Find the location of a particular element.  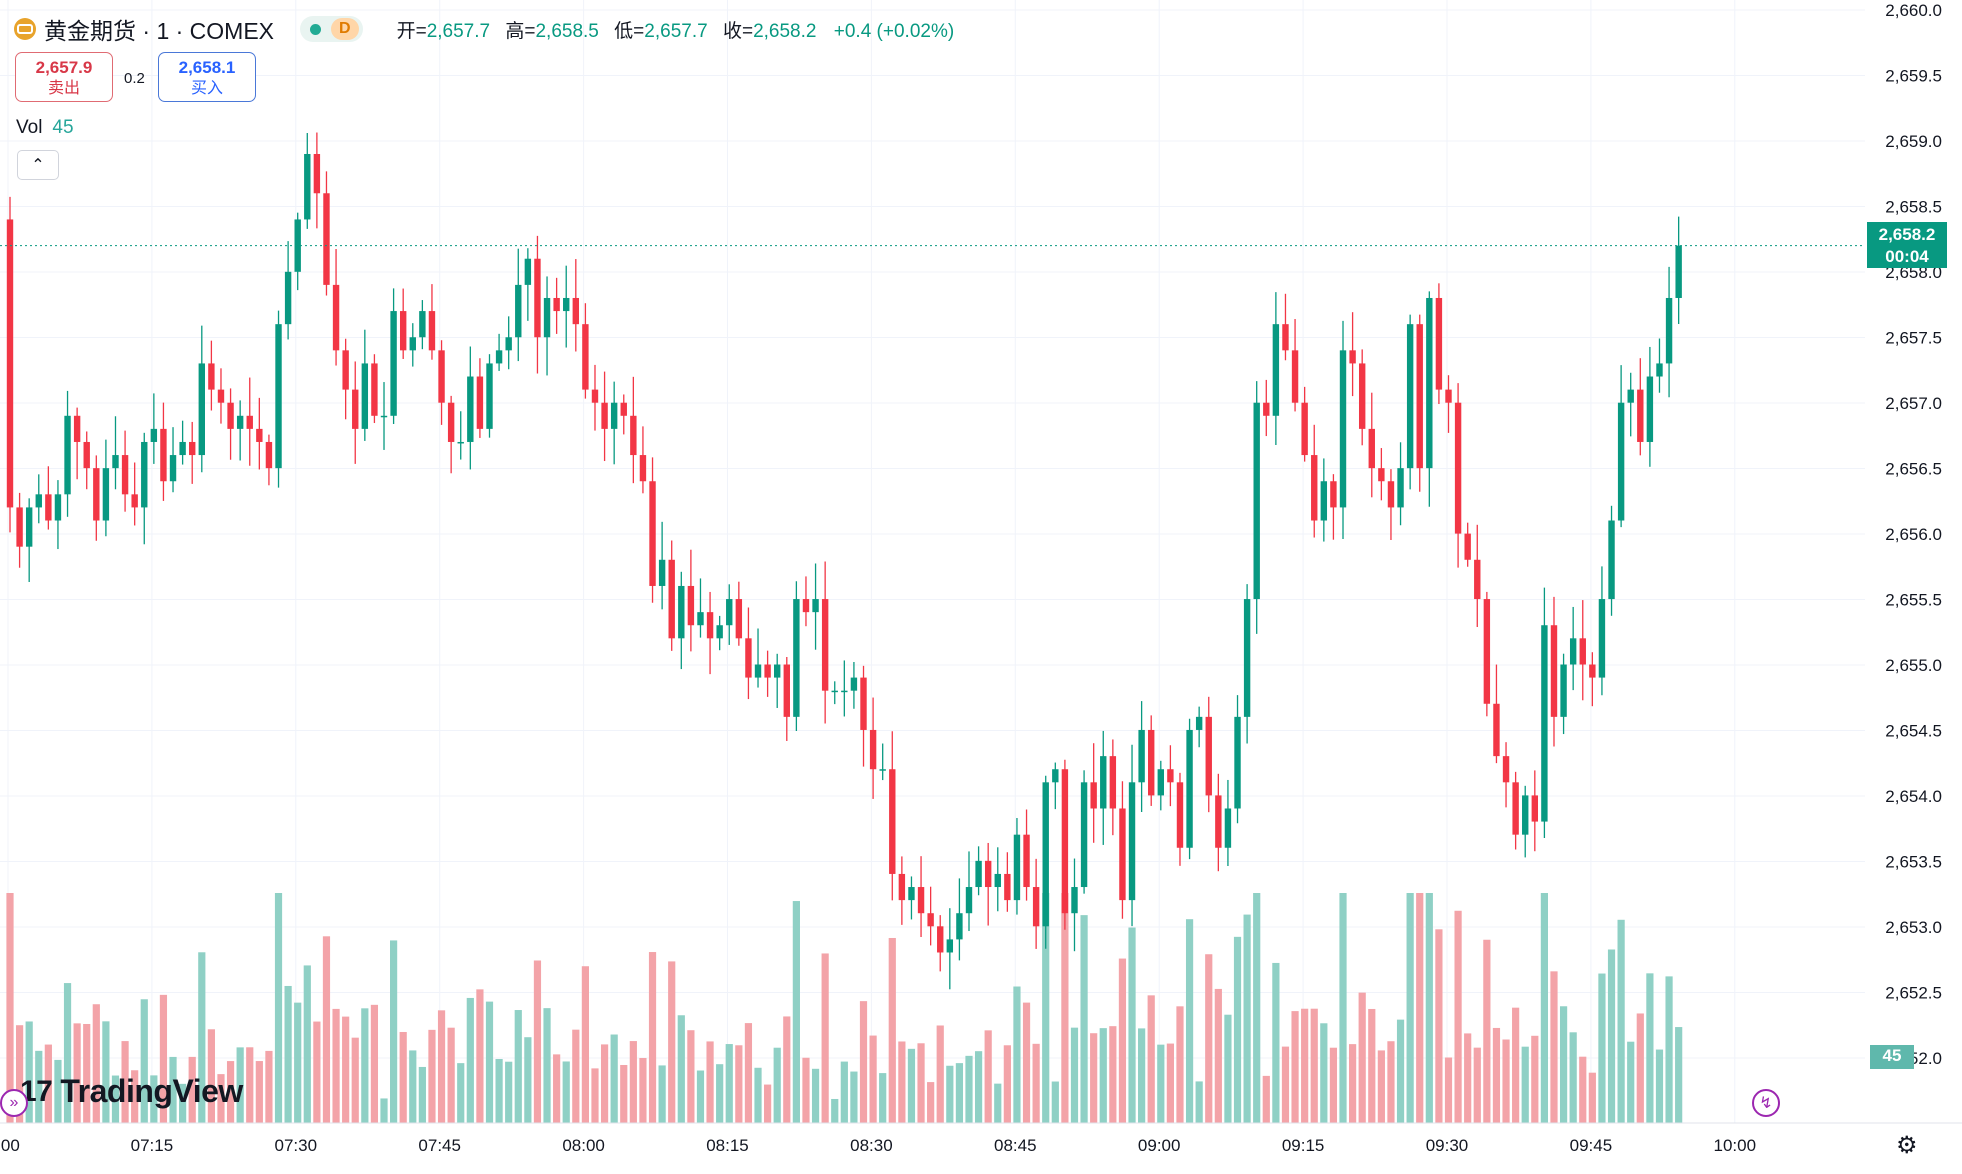

price-tick-label: 2,656.0 is located at coordinates (1913, 534).